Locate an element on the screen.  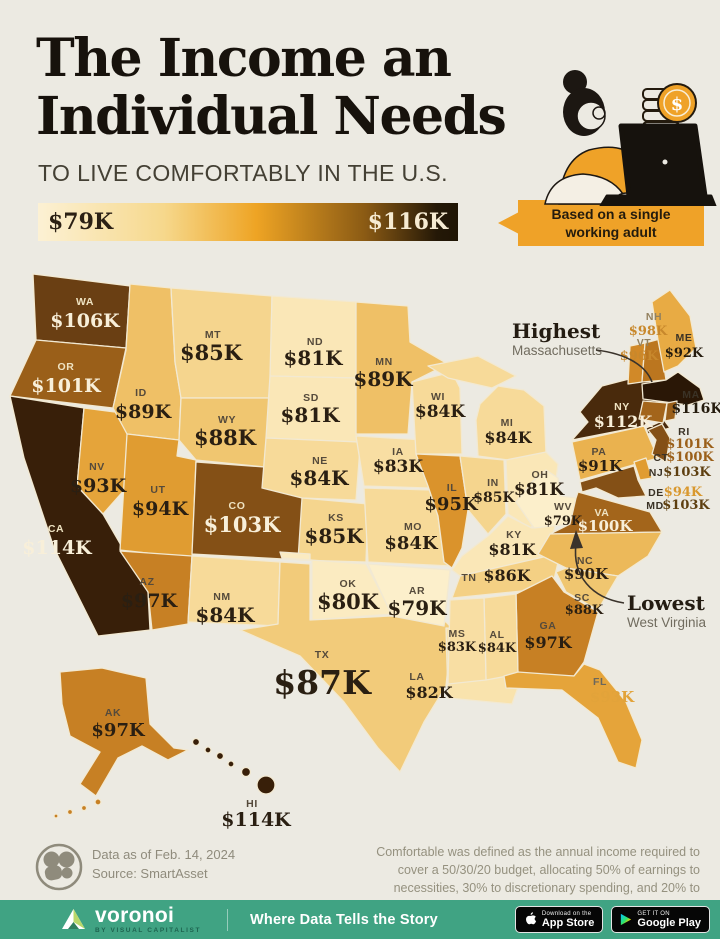
state-code-WI: WI is located at coordinates (438, 397).